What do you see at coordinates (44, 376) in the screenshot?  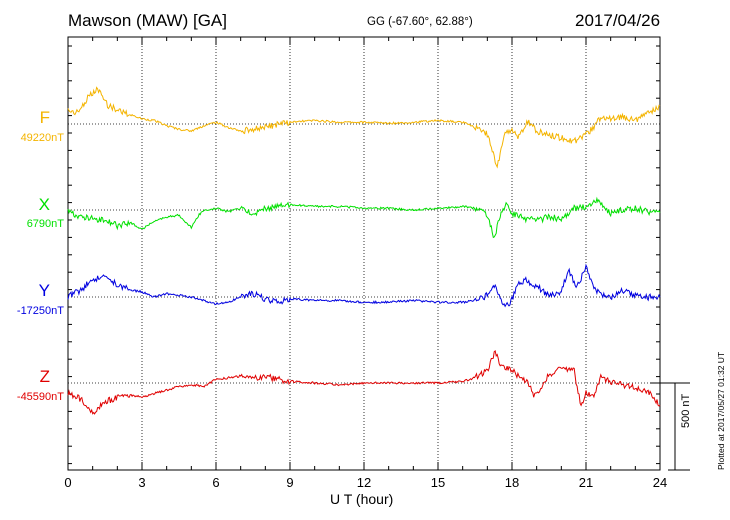 I see `series-label-z: Z` at bounding box center [44, 376].